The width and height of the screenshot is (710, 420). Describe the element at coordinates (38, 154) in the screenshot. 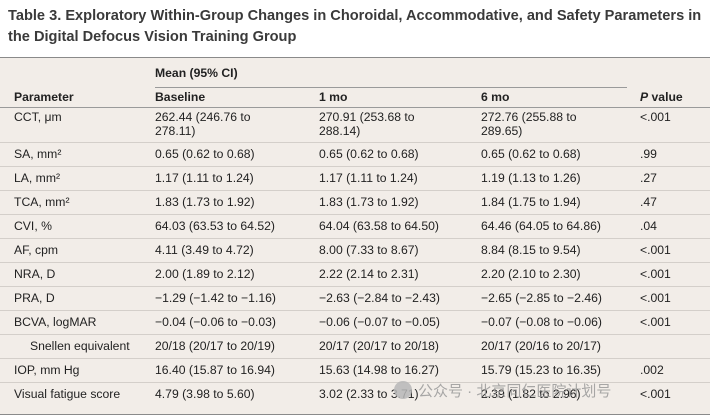

I see `row-label: SA, mm²` at that location.